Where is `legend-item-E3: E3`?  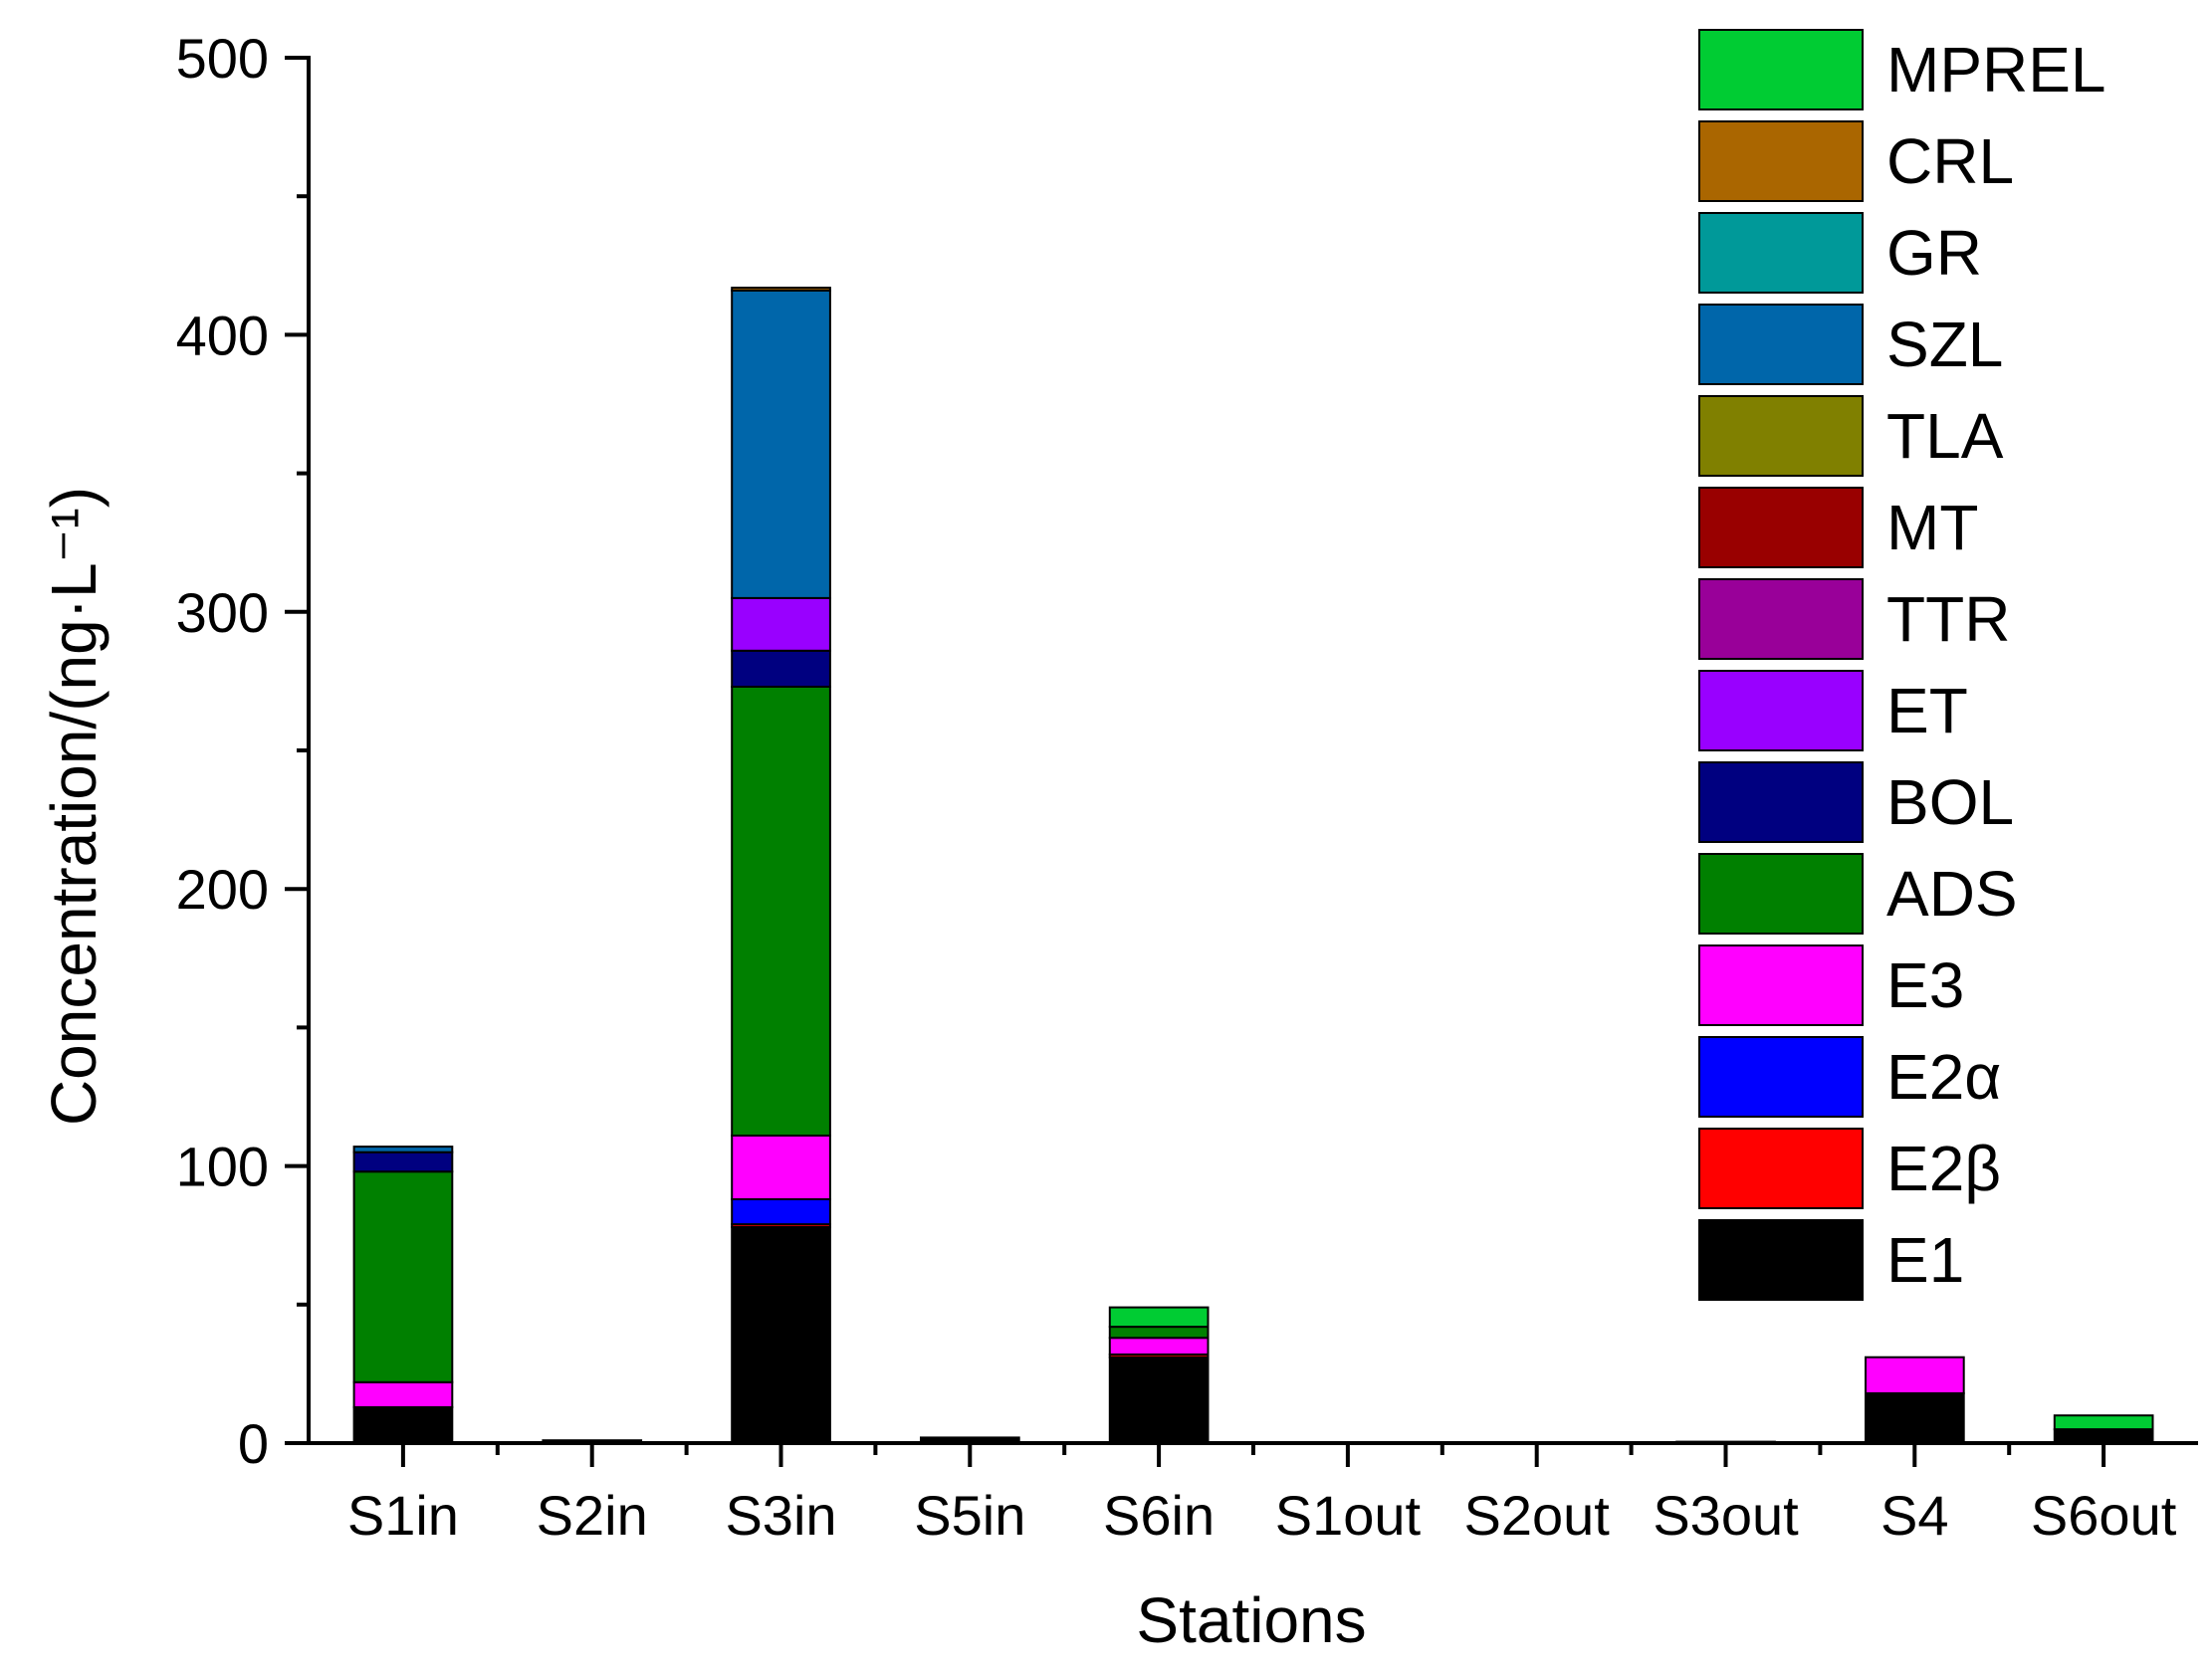 legend-item-E3: E3 is located at coordinates (1831, 985).